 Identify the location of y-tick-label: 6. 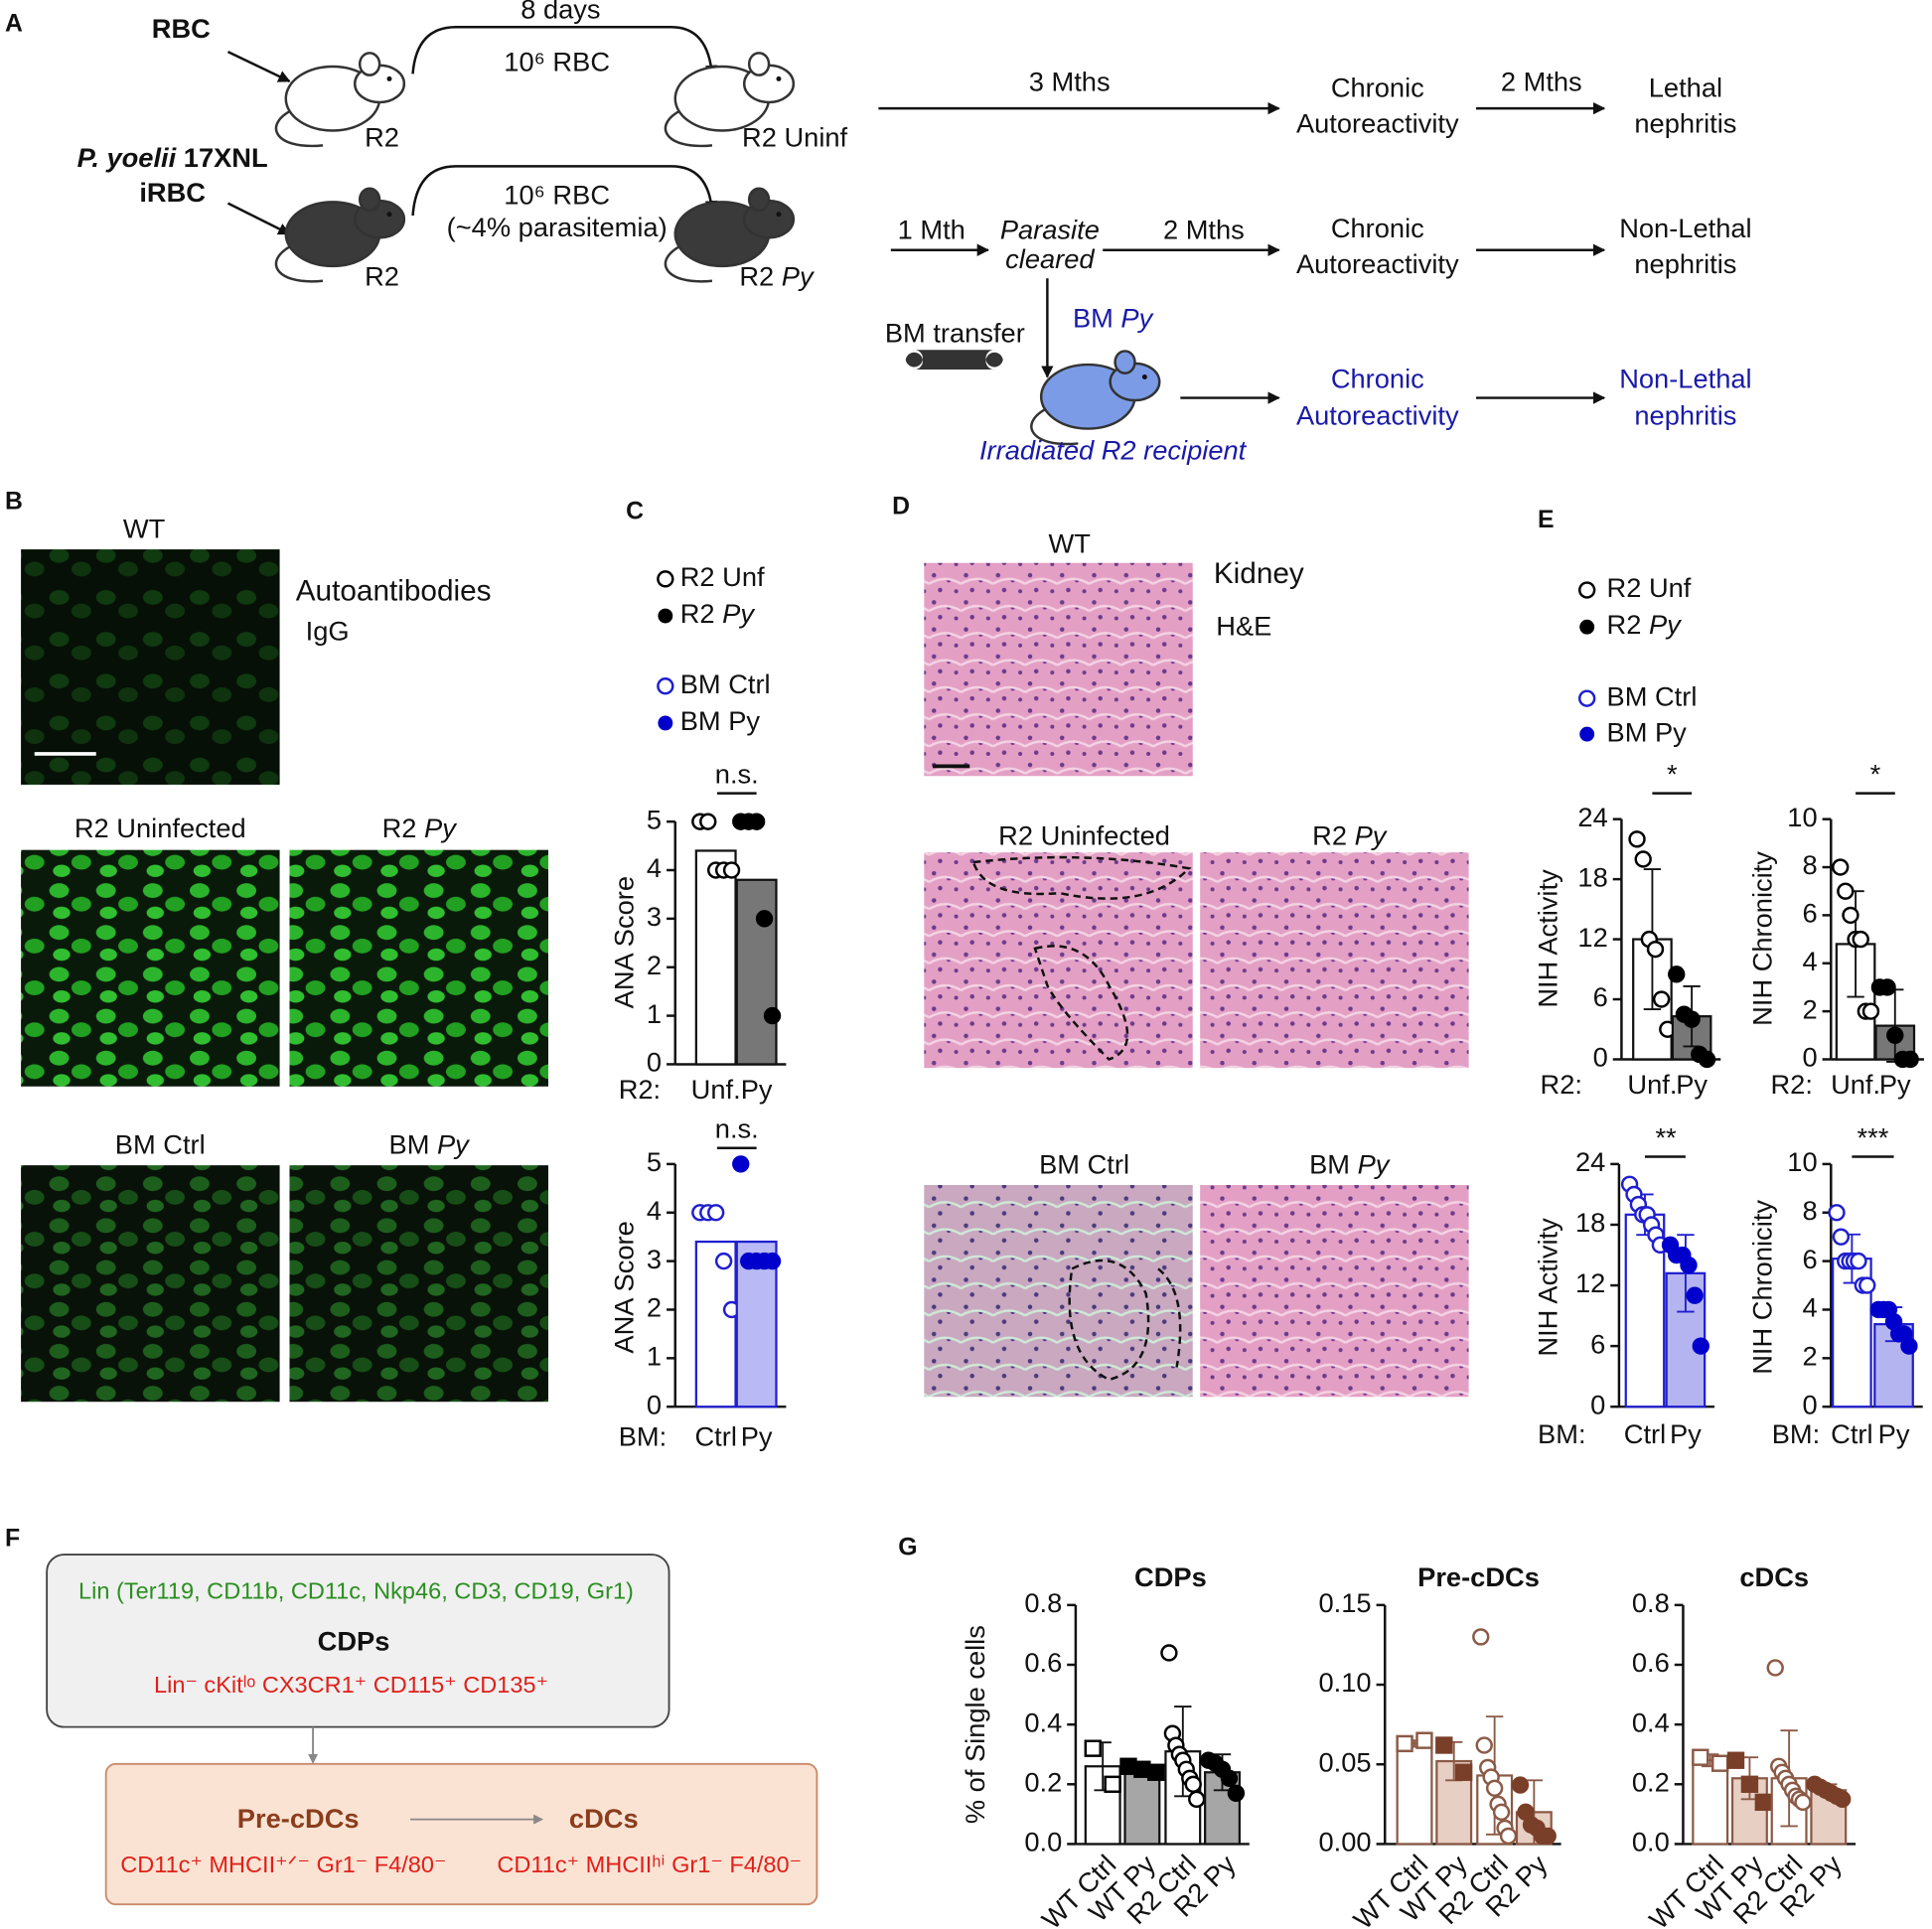
(1809, 914).